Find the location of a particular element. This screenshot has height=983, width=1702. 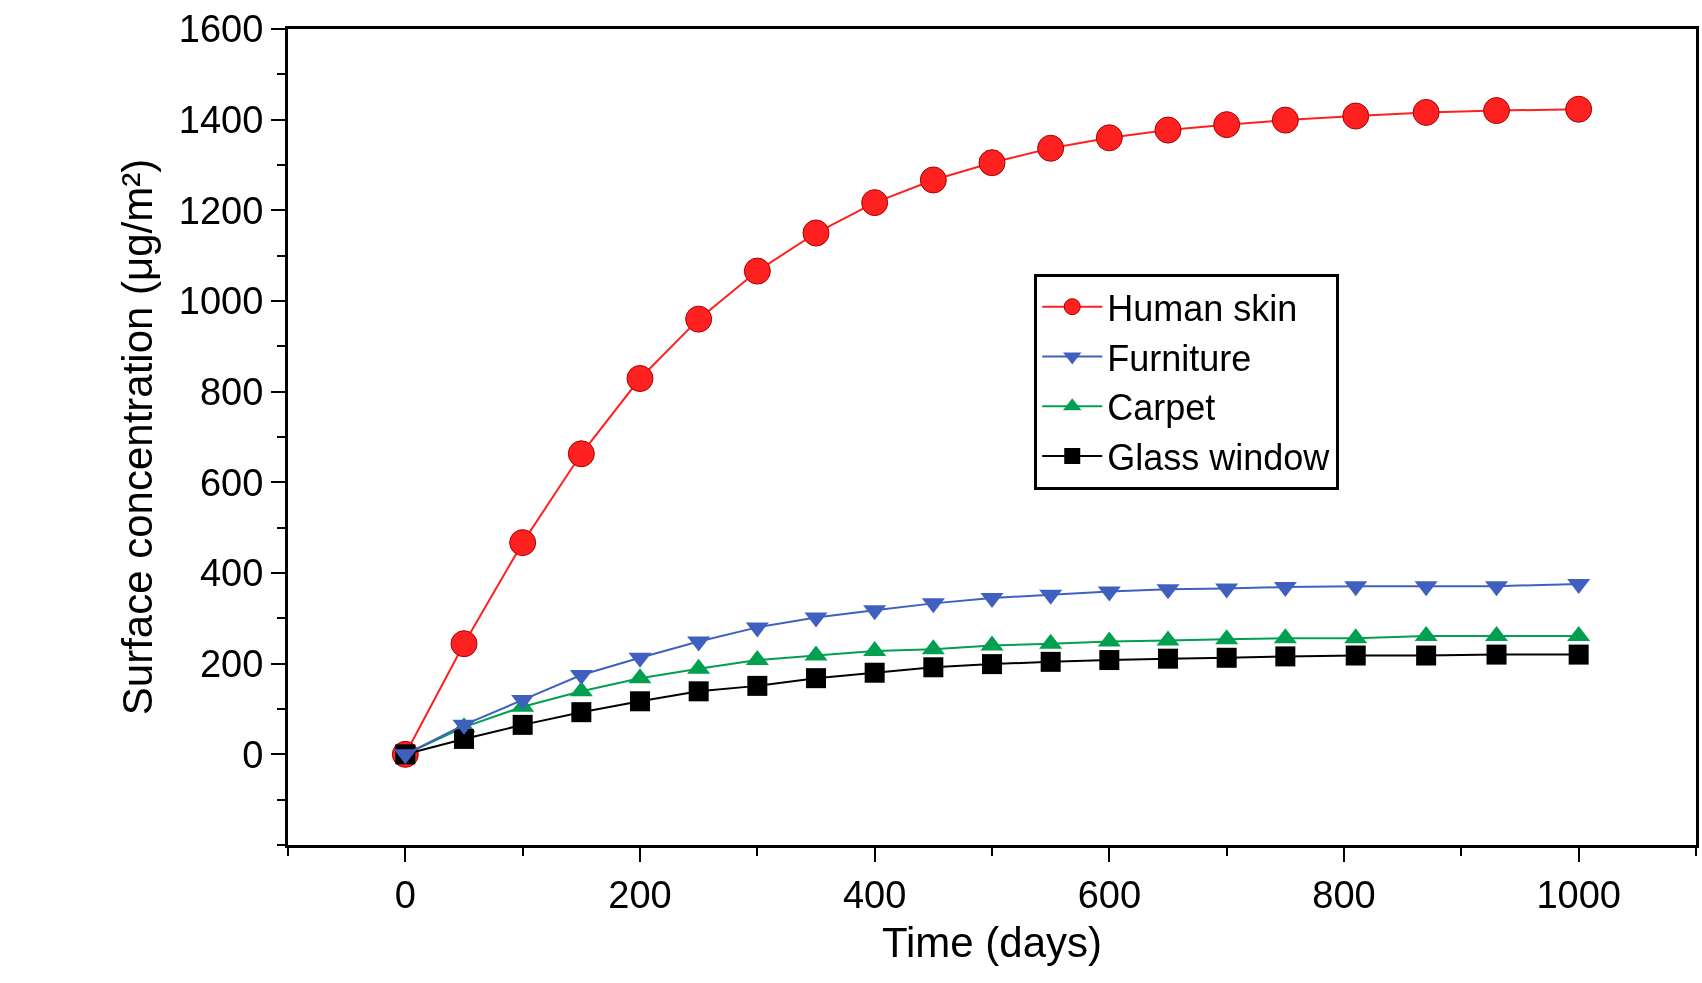

y-tick-label: 1000 is located at coordinates (221, 301).